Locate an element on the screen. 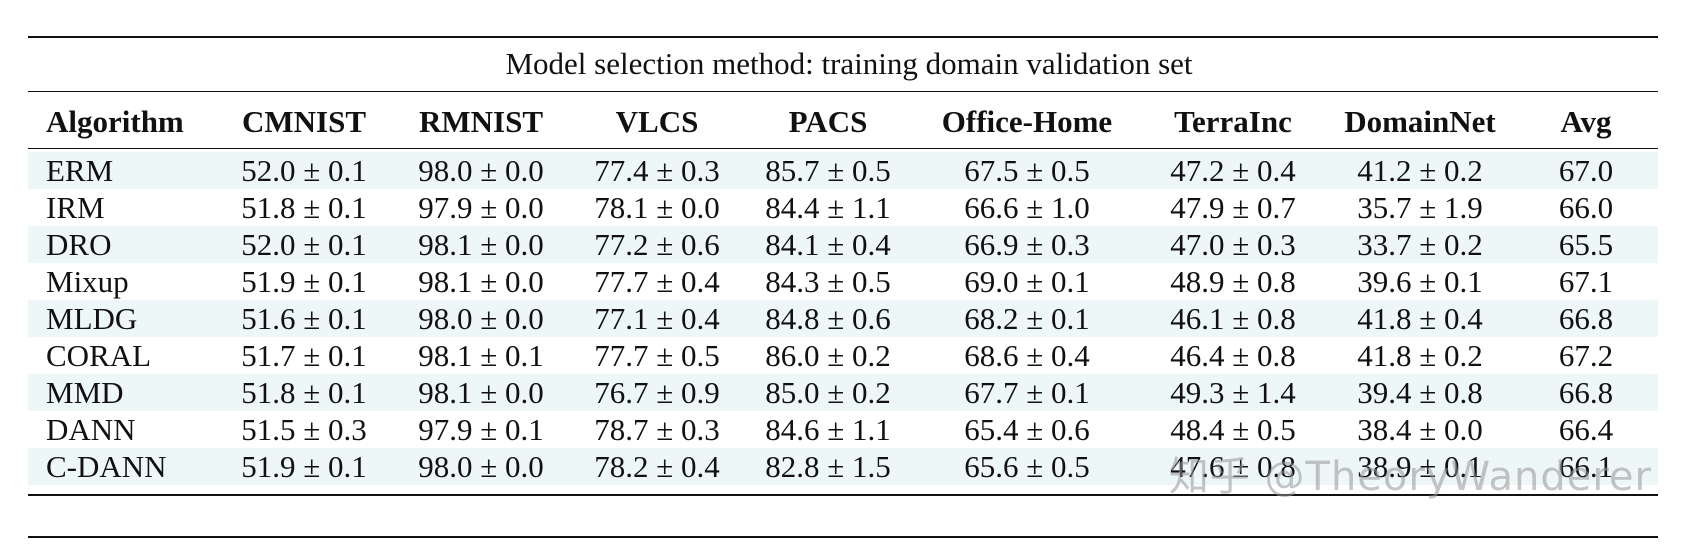 The height and width of the screenshot is (546, 1698). cell-pacs: 85.7 ± 0.5 is located at coordinates (828, 170).